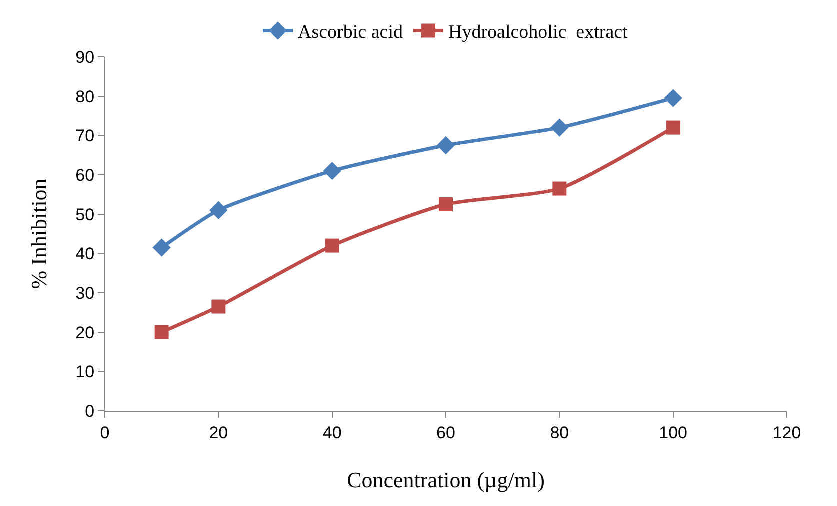 The height and width of the screenshot is (506, 837). Describe the element at coordinates (218, 432) in the screenshot. I see `x-tick-label: 20` at that location.